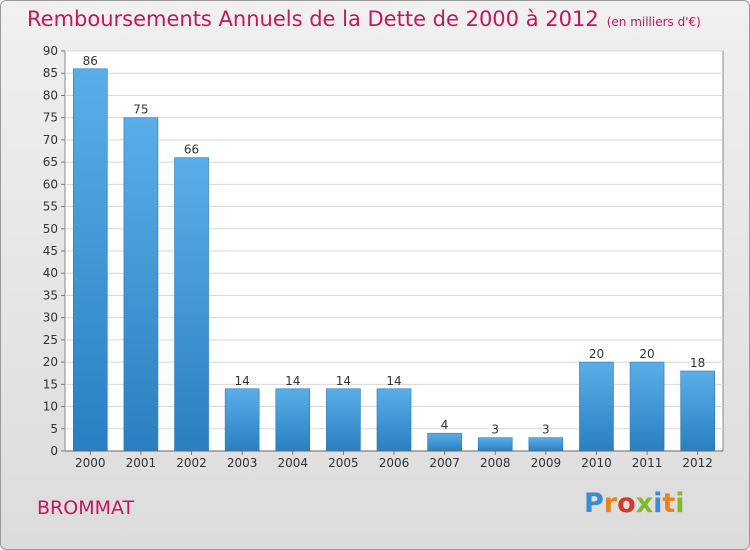  What do you see at coordinates (54, 429) in the screenshot?
I see `y-tick-label: 5` at bounding box center [54, 429].